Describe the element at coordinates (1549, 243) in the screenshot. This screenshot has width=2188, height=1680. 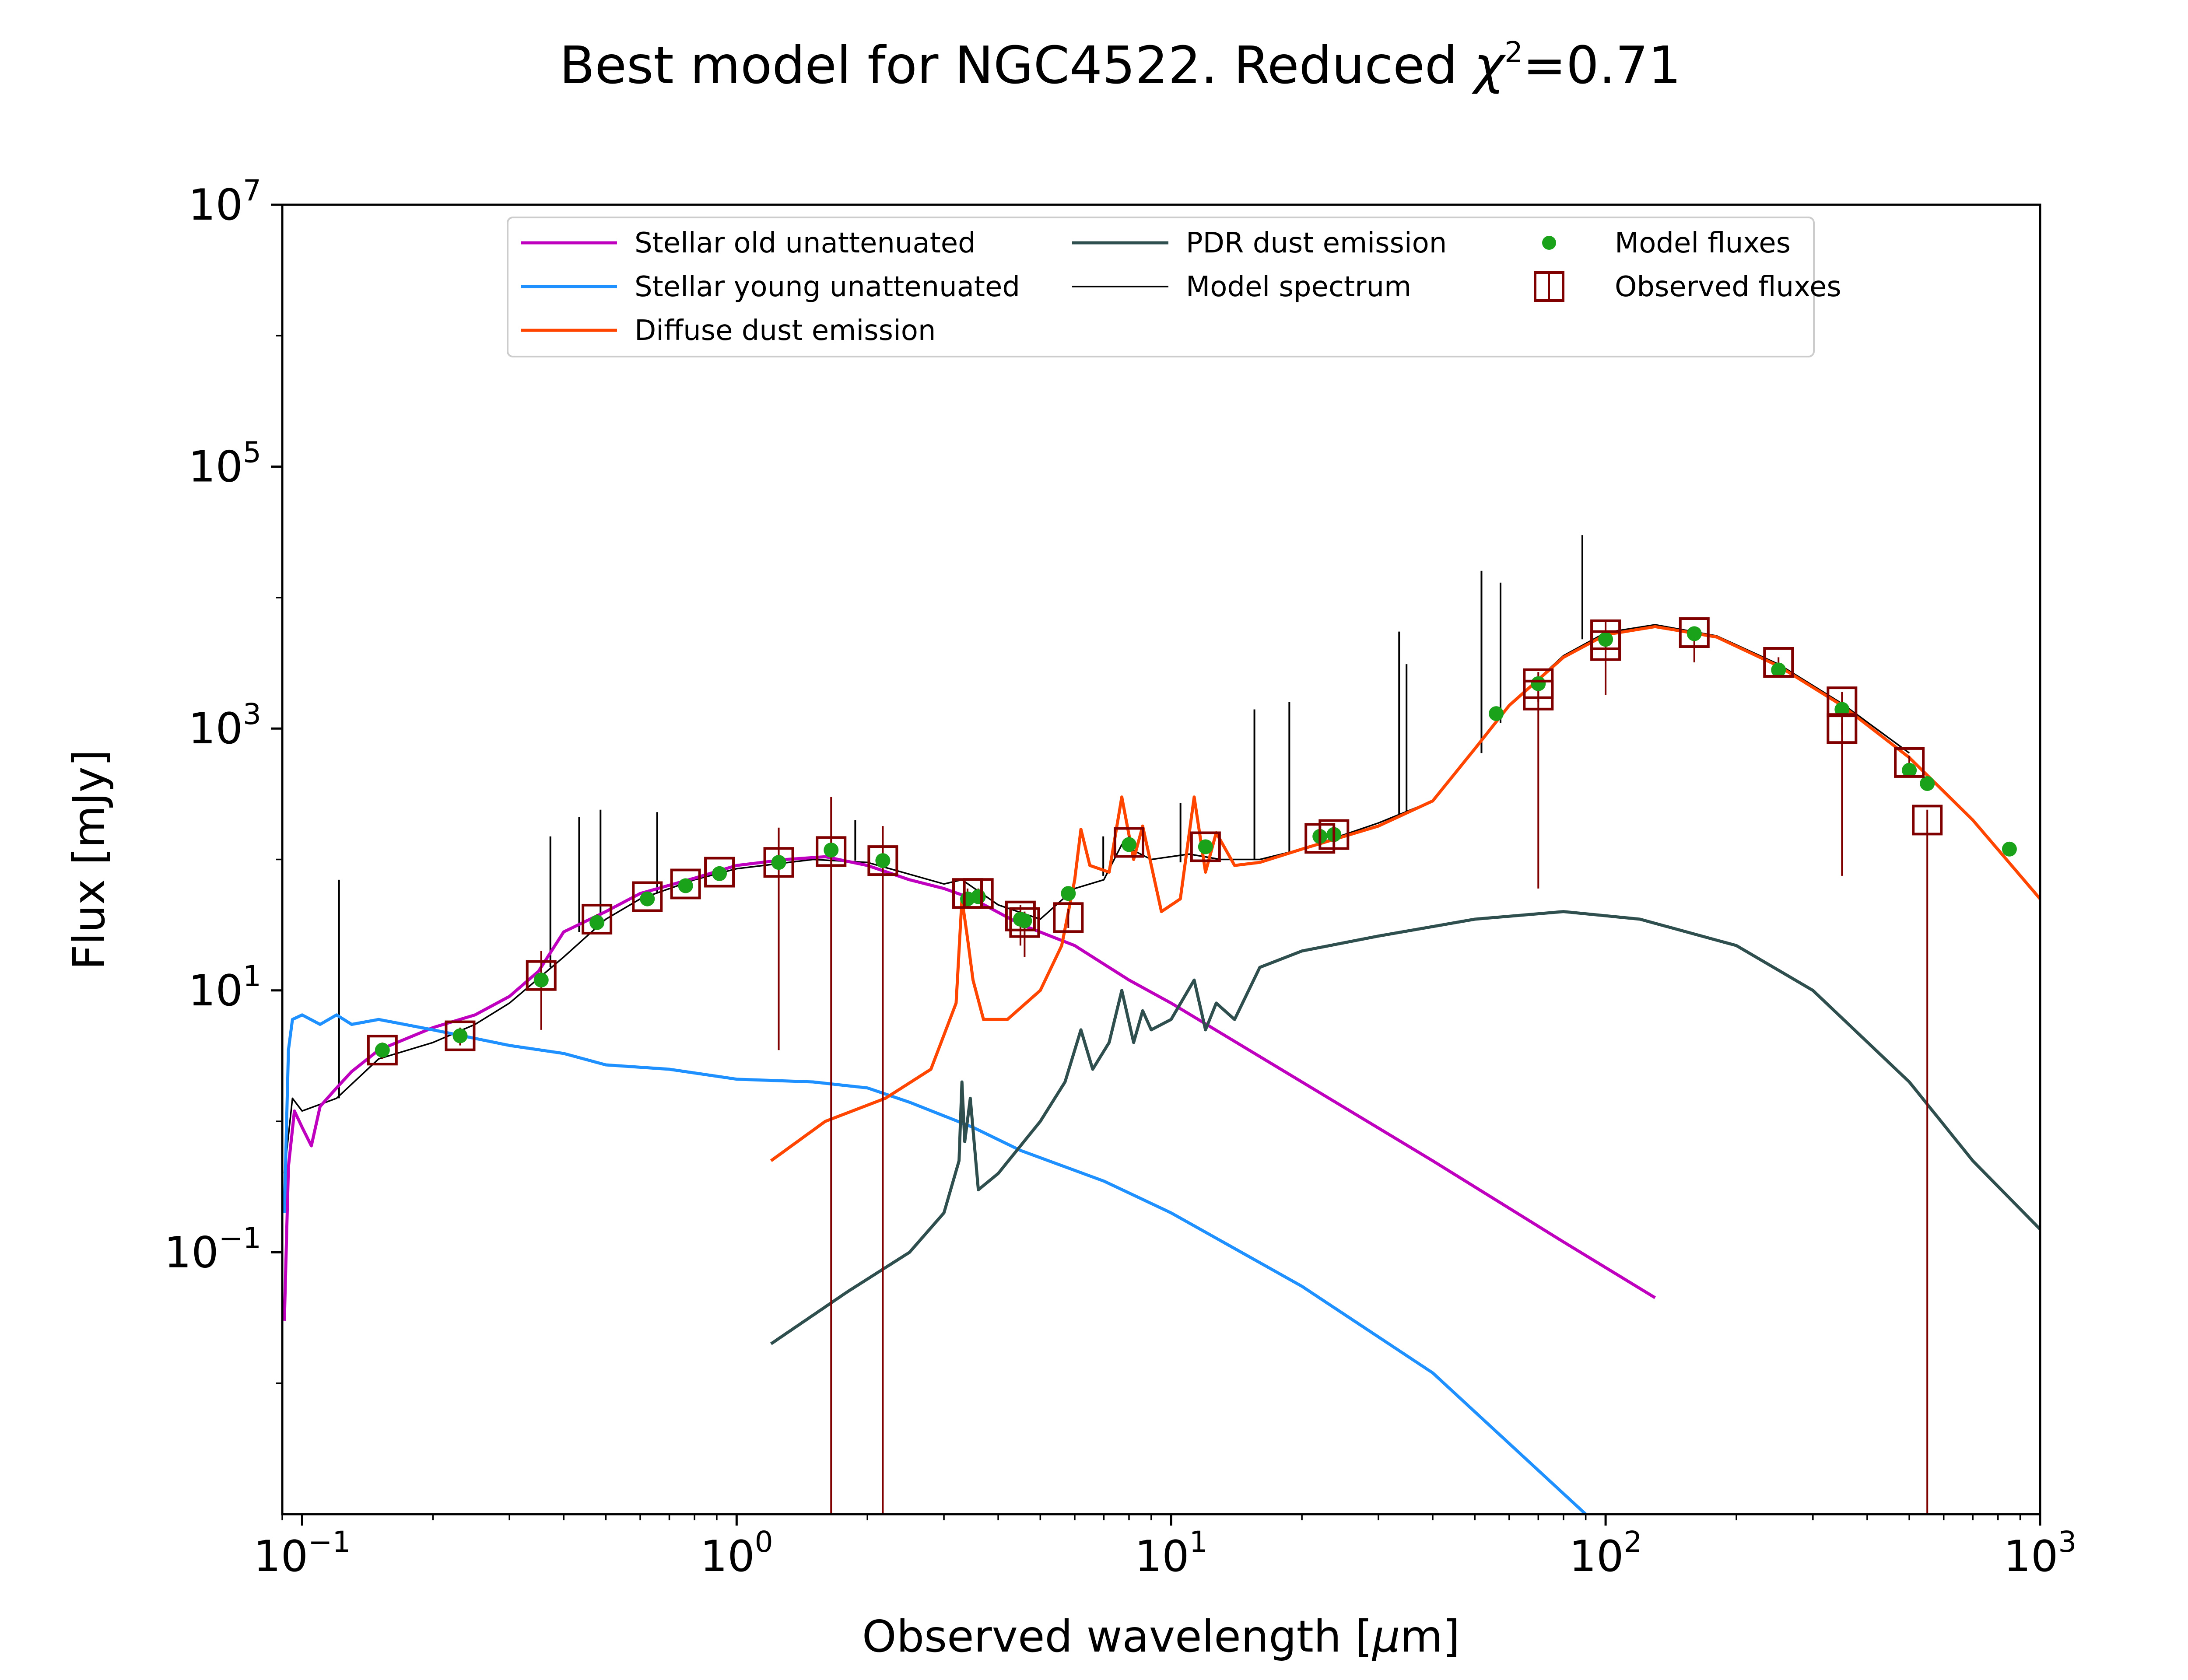
I see `legend-swatch-dot` at that location.